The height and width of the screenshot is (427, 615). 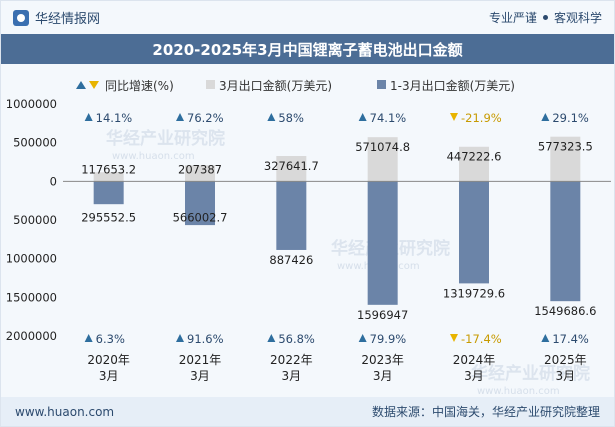 I want to click on data-label-ytd: 566002.7, so click(x=200, y=217).